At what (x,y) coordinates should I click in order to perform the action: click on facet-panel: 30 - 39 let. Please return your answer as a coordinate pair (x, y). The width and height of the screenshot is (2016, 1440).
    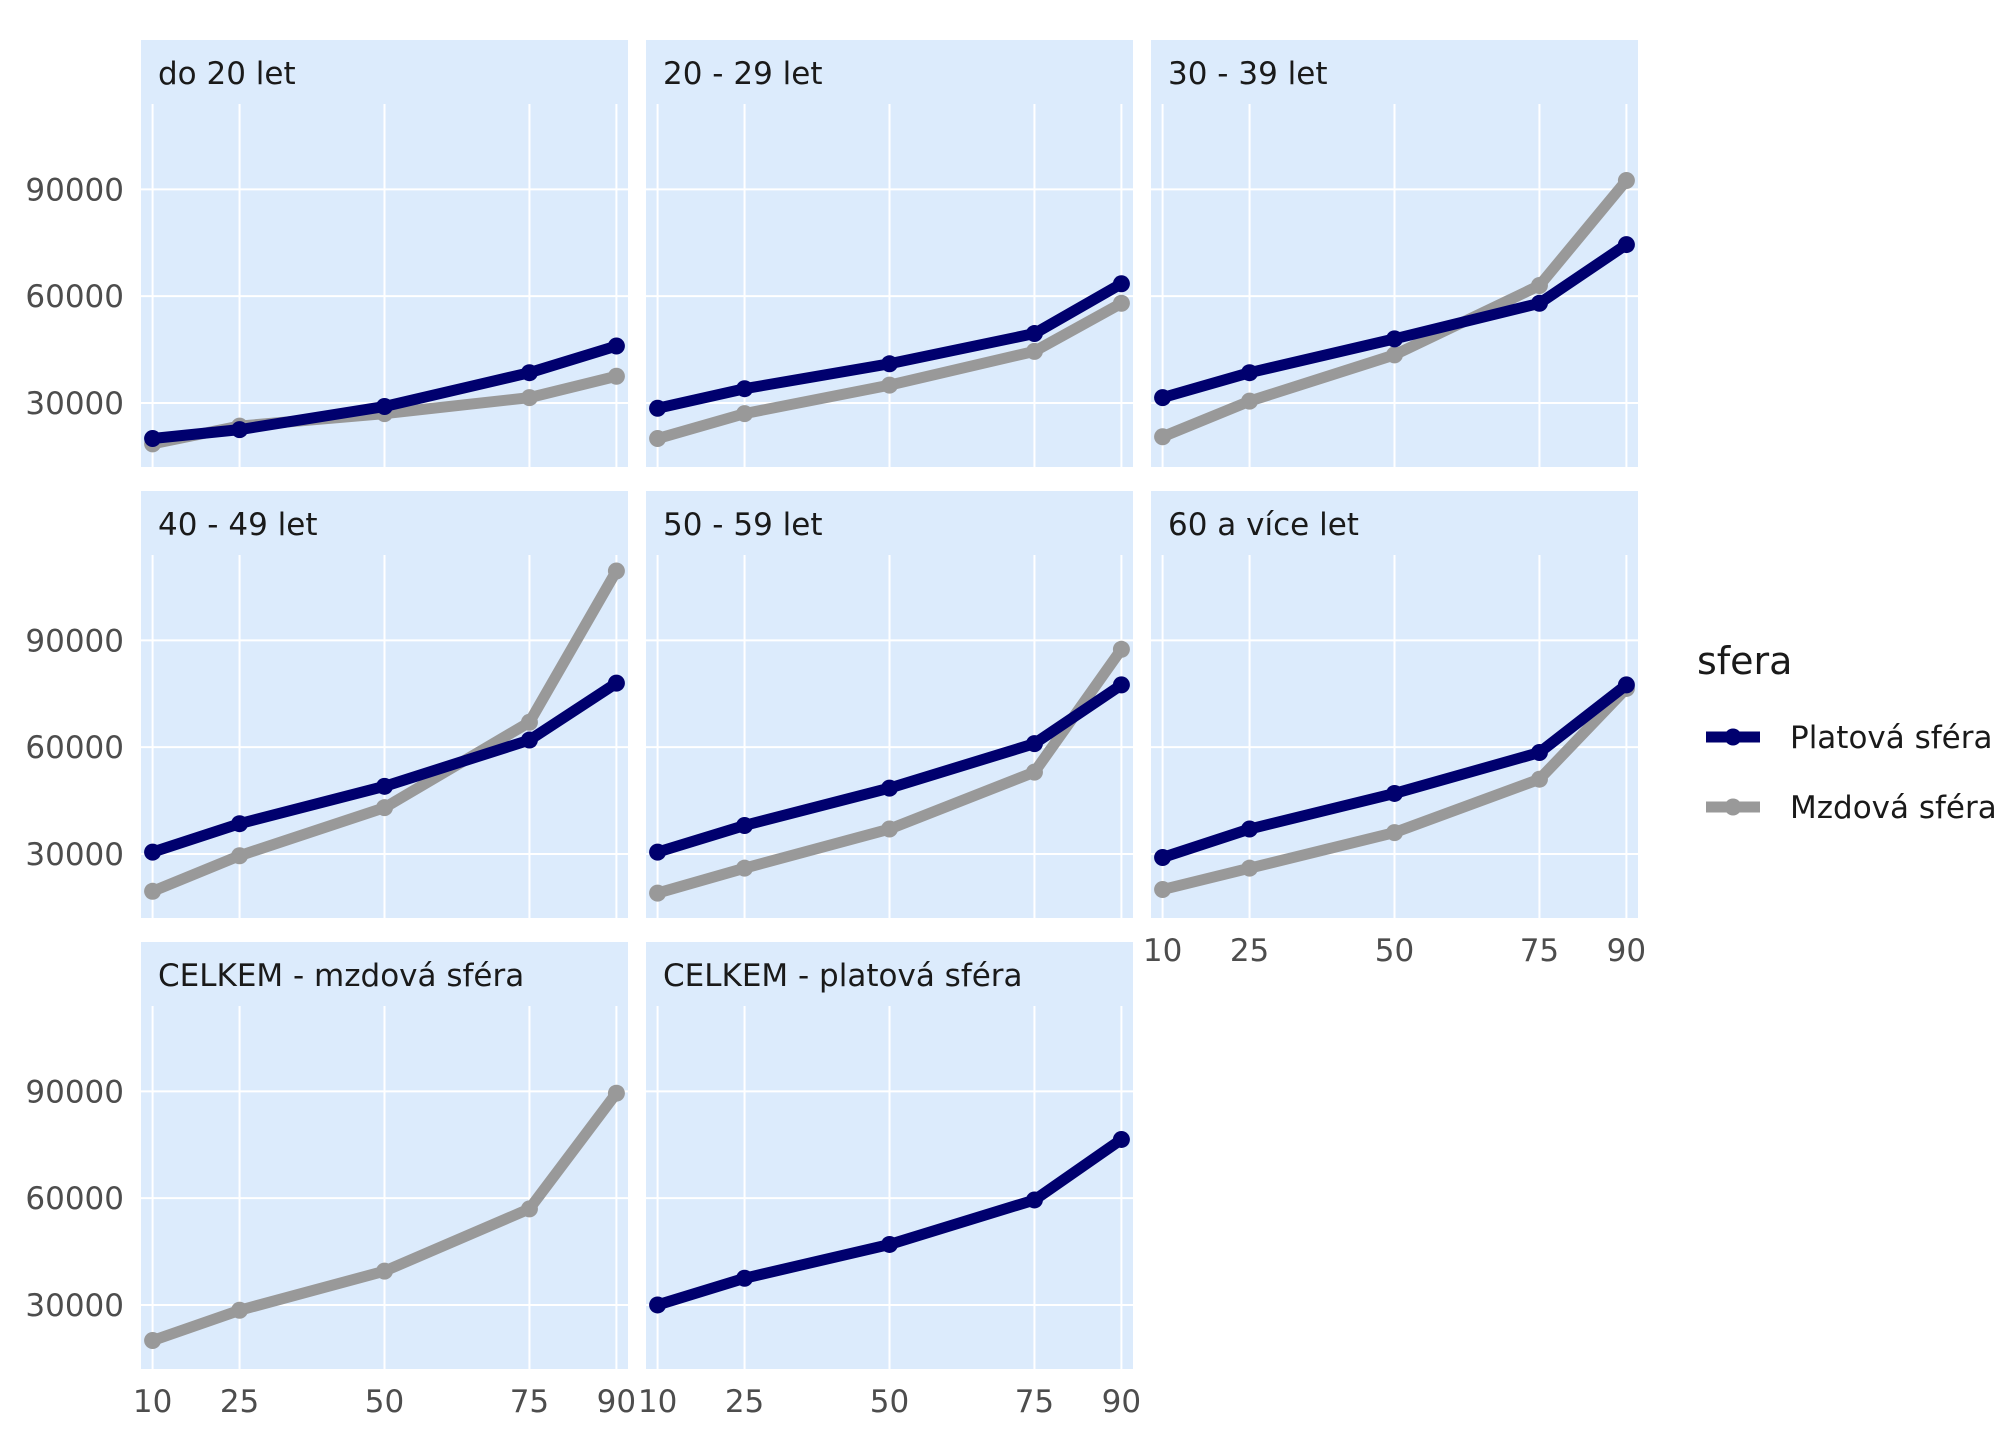
    Looking at the image, I should click on (1394, 253).